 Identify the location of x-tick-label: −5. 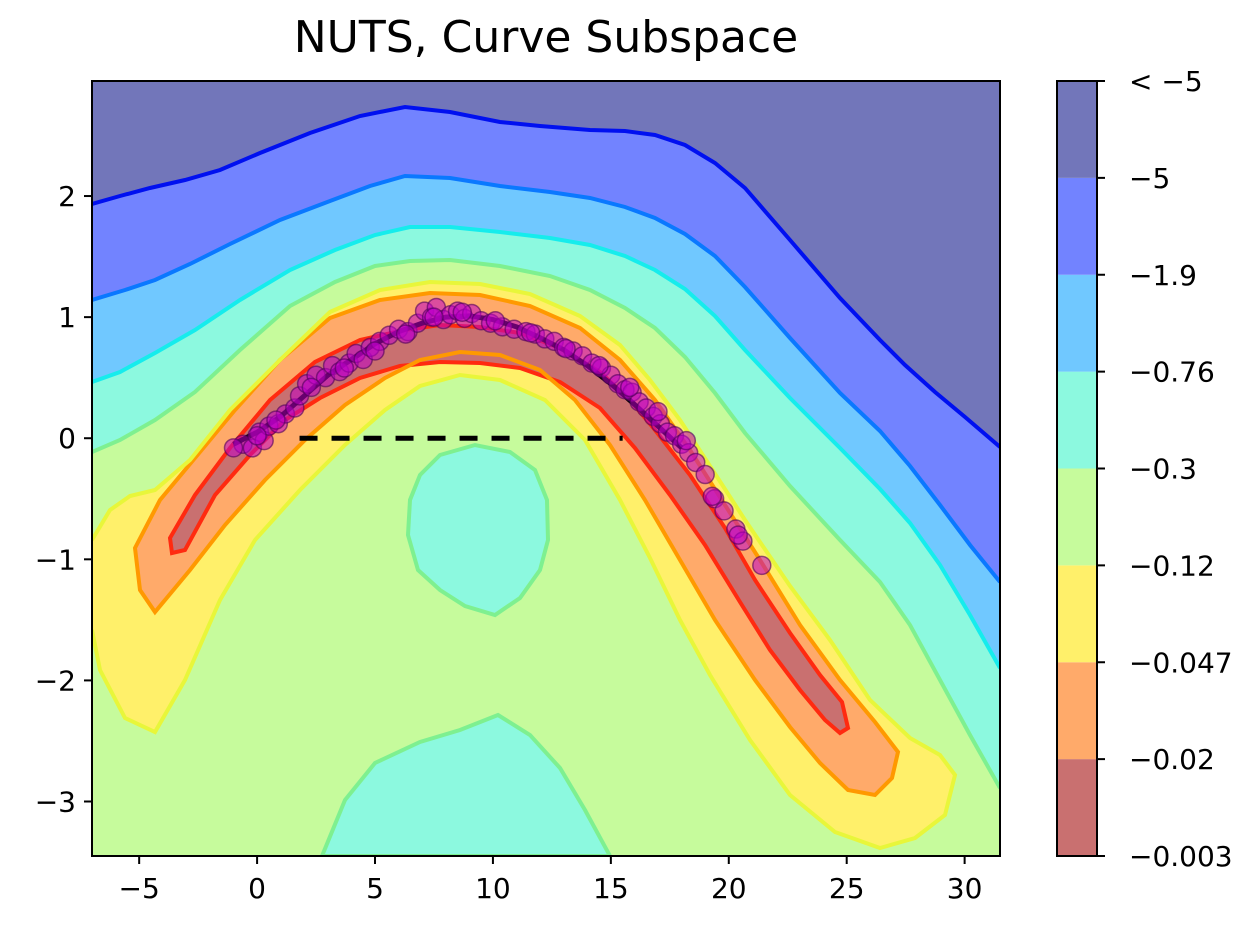
(139, 888).